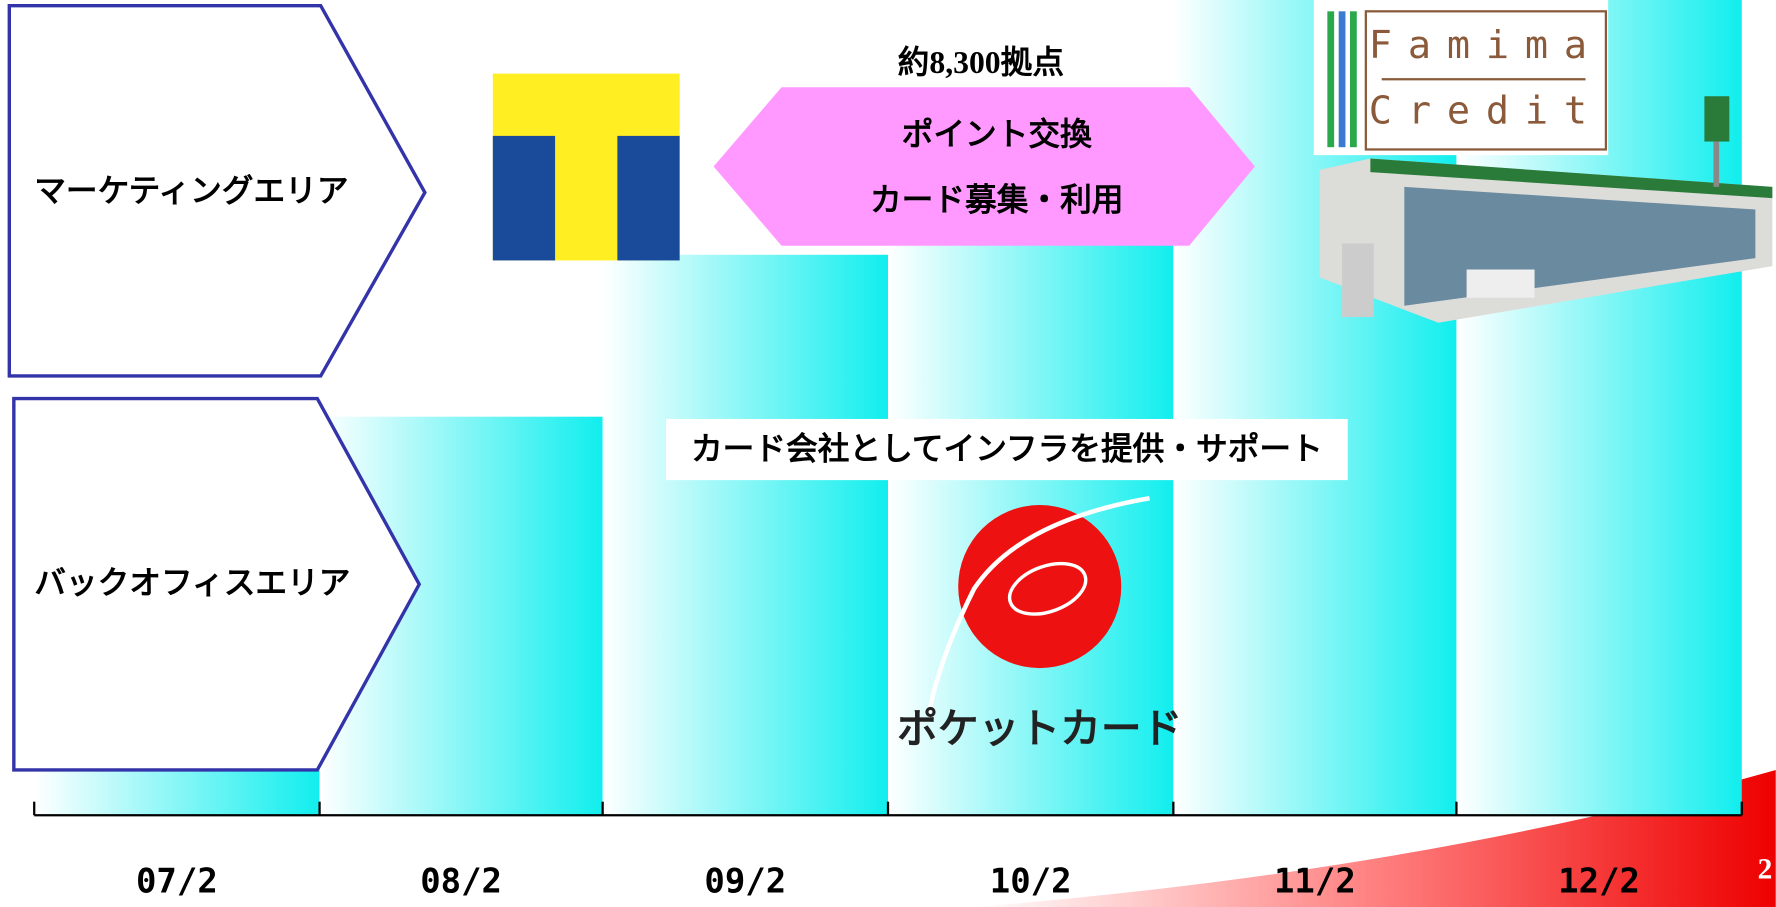 The image size is (1776, 907). What do you see at coordinates (177, 882) in the screenshot?
I see `period-label: 07/2` at bounding box center [177, 882].